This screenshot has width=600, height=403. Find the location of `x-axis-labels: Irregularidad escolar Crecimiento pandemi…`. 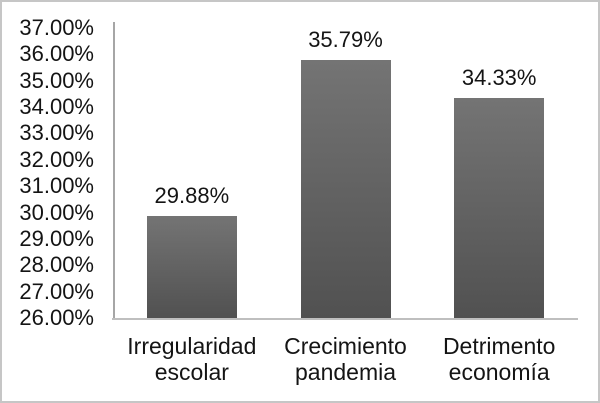

x-axis-labels: Irregularidad escolar Crecimiento pandemi… is located at coordinates (345, 359).